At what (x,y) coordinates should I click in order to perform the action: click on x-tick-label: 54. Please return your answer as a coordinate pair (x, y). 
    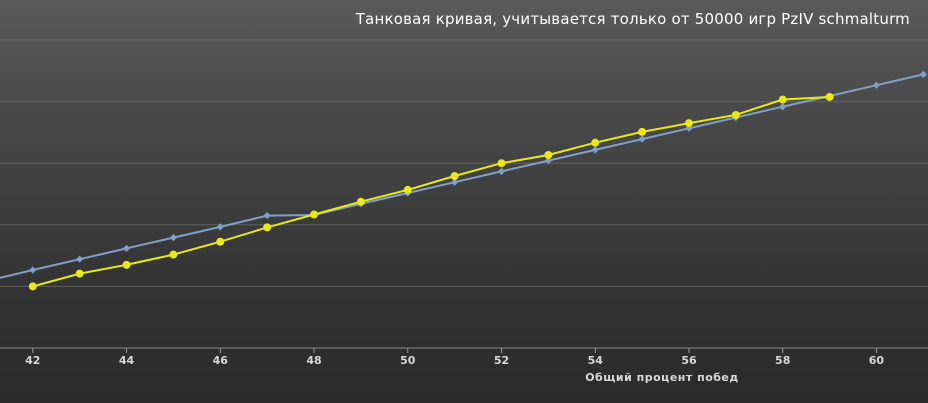
    Looking at the image, I should click on (596, 360).